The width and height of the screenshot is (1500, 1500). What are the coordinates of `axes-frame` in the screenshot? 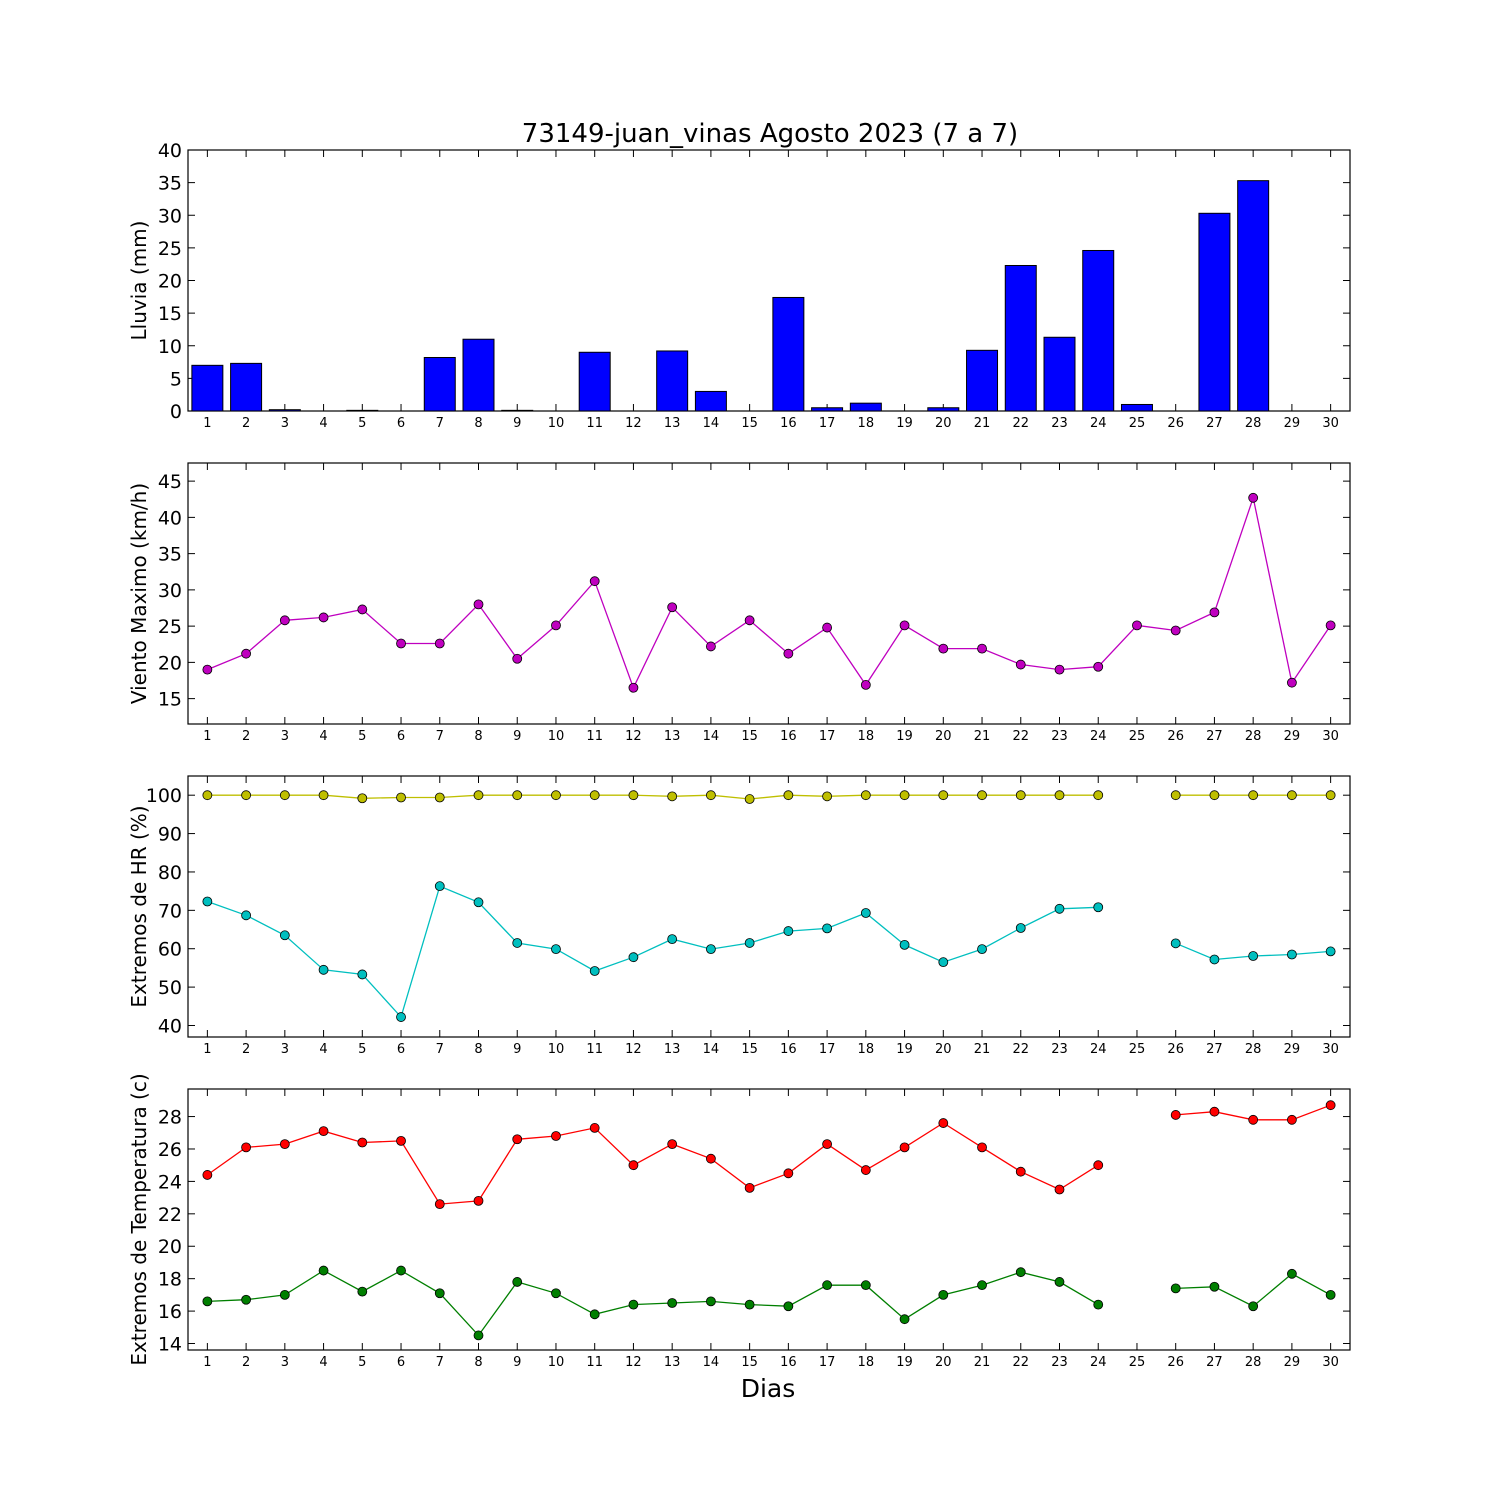 It's located at (769, 280).